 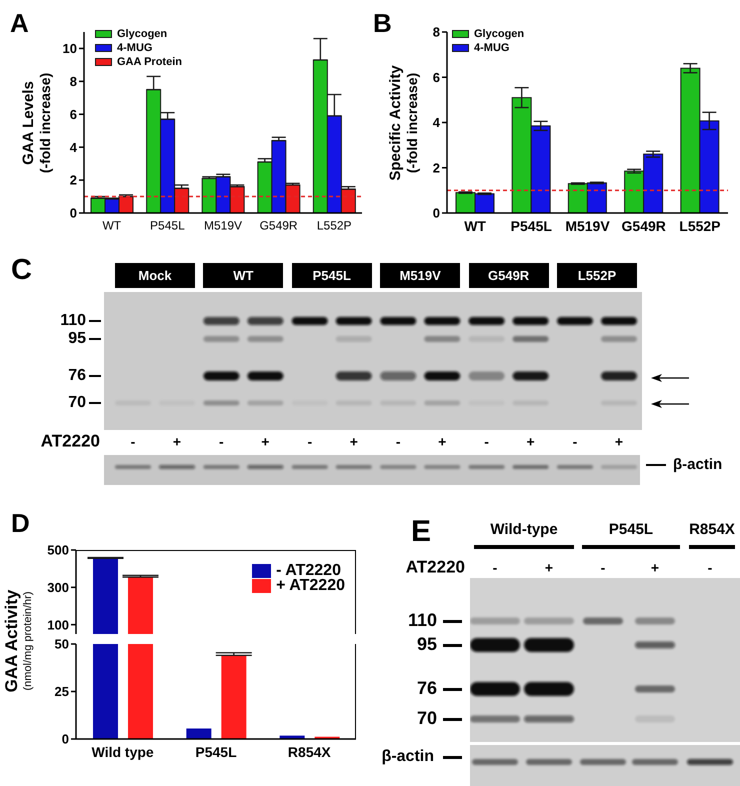 I want to click on x-tick-label: R854X, so click(x=310, y=752).